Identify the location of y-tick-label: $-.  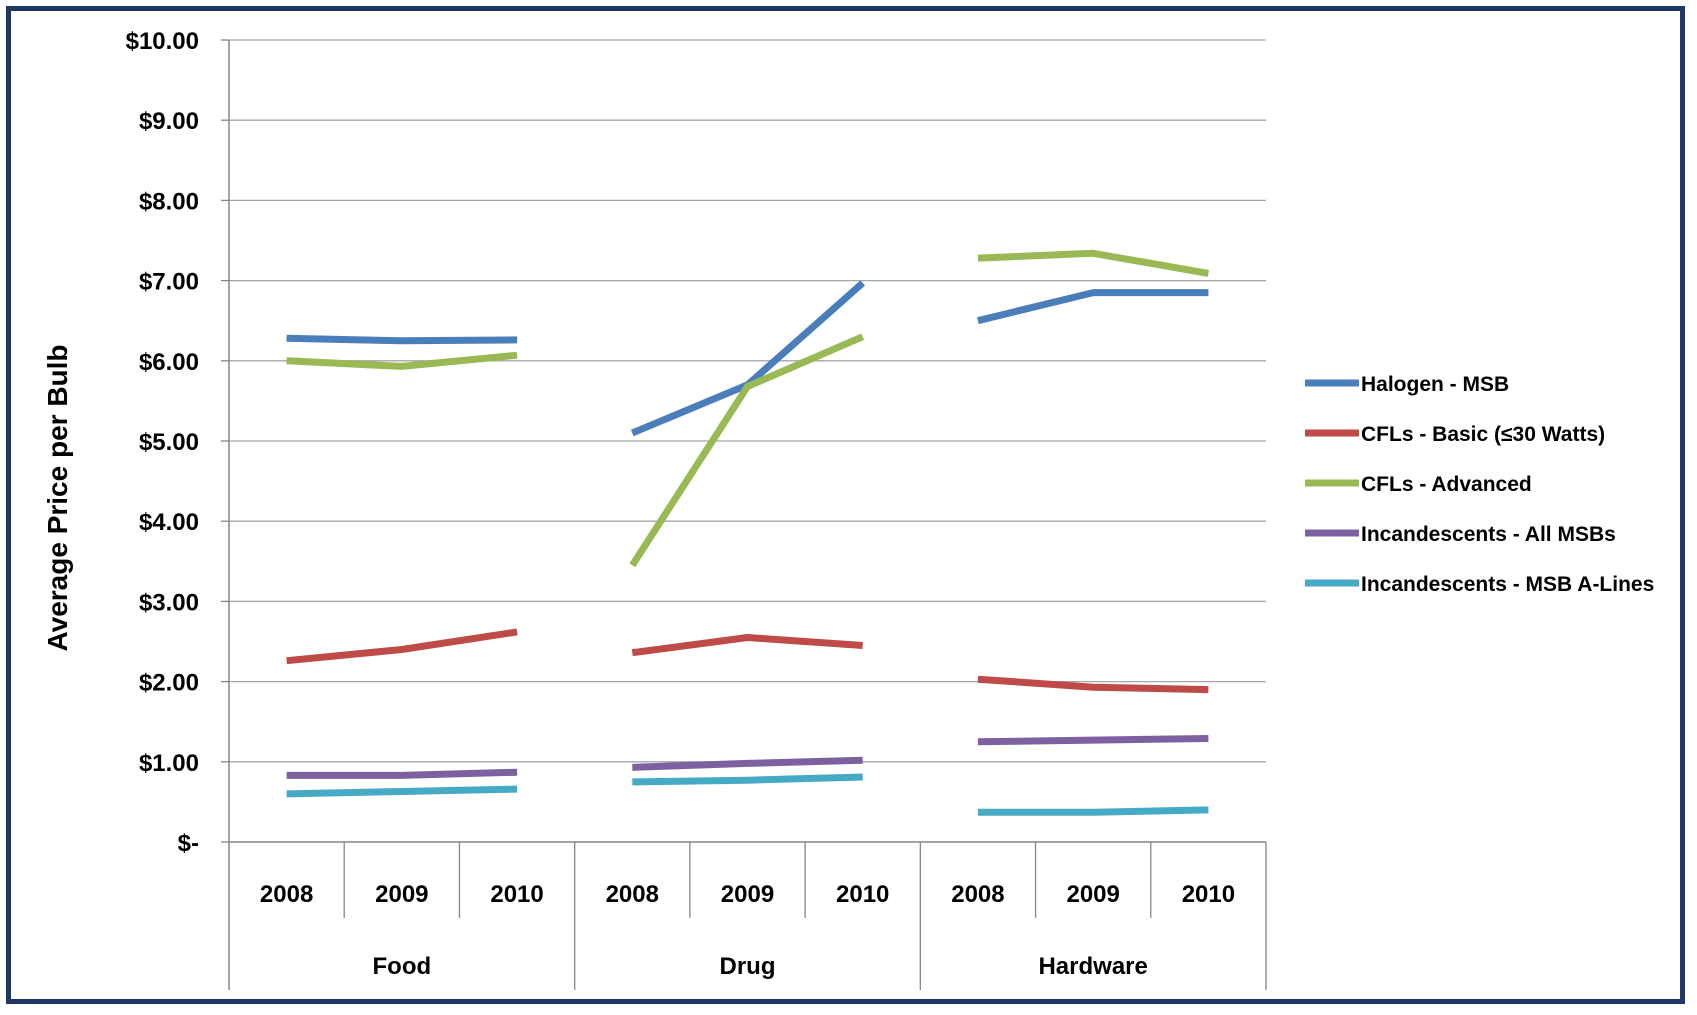
(188, 843).